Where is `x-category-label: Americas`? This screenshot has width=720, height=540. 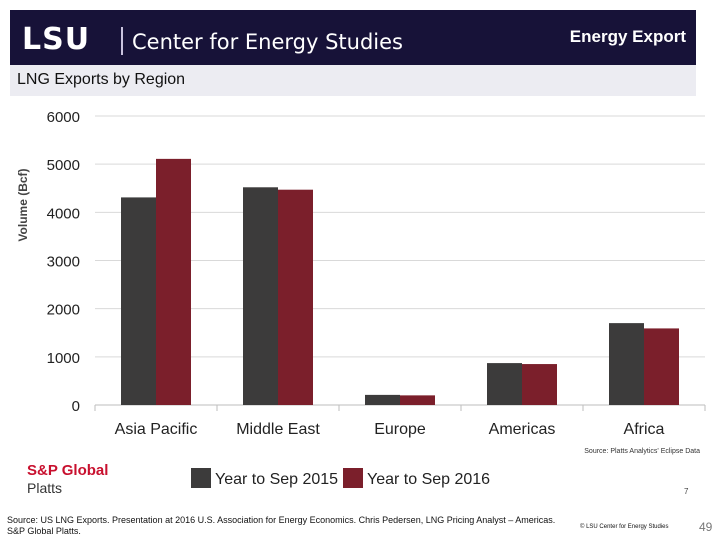
x-category-label: Americas is located at coordinates (522, 429).